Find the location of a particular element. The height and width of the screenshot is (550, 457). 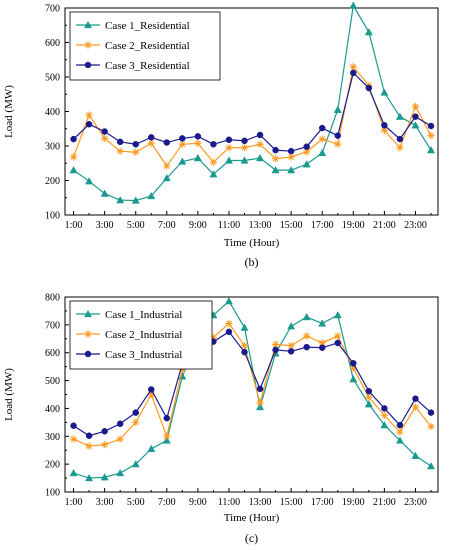

legend-label: Case 1_Residential is located at coordinates (147, 26).